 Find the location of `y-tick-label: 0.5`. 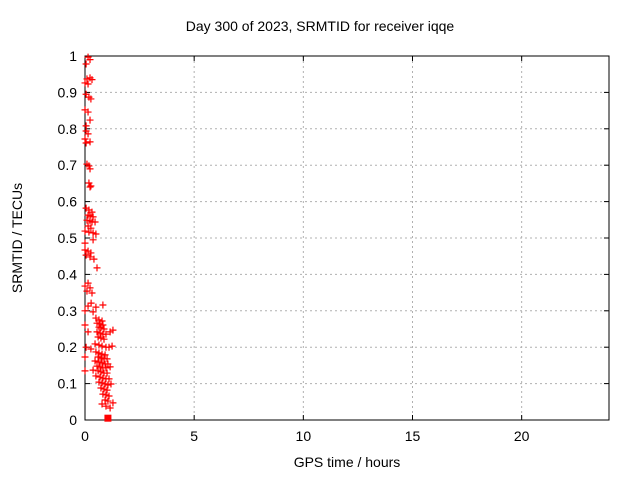

y-tick-label: 0.5 is located at coordinates (68, 238).